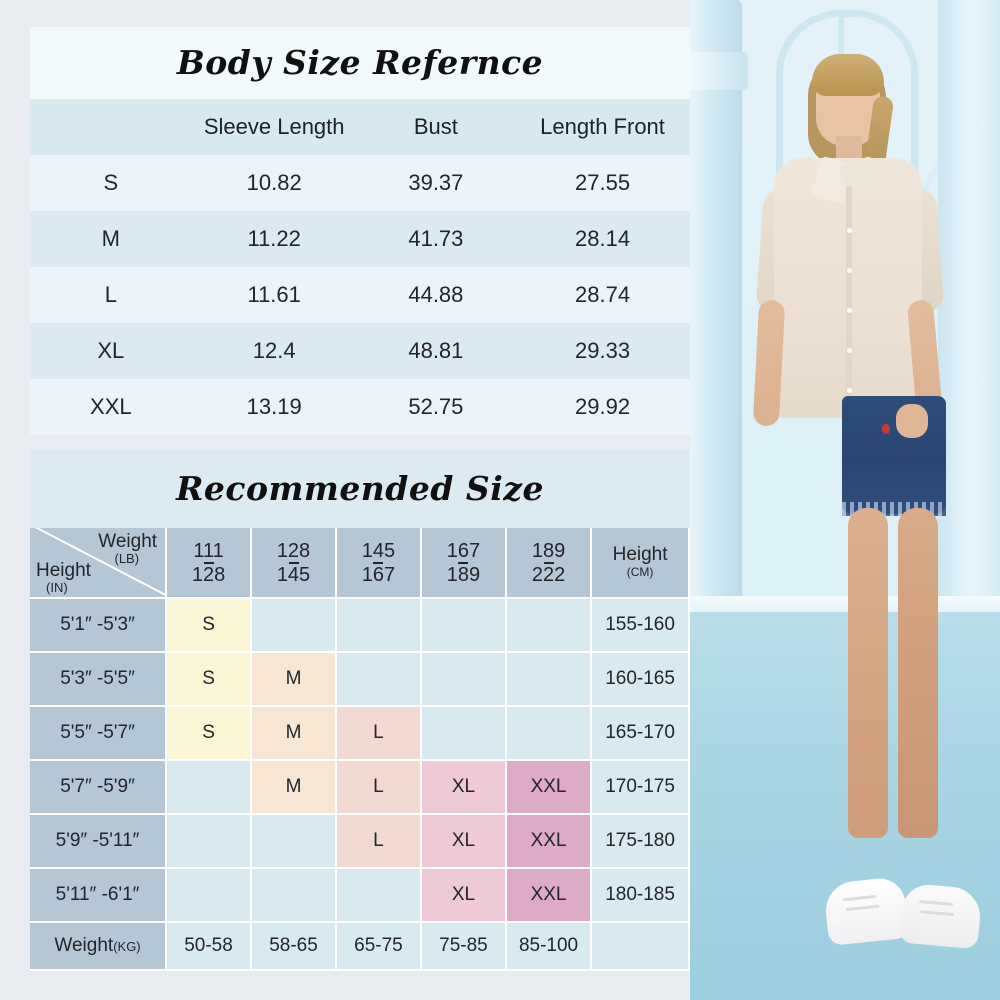  Describe the element at coordinates (378, 574) in the screenshot. I see `weight-range-to: 167` at that location.